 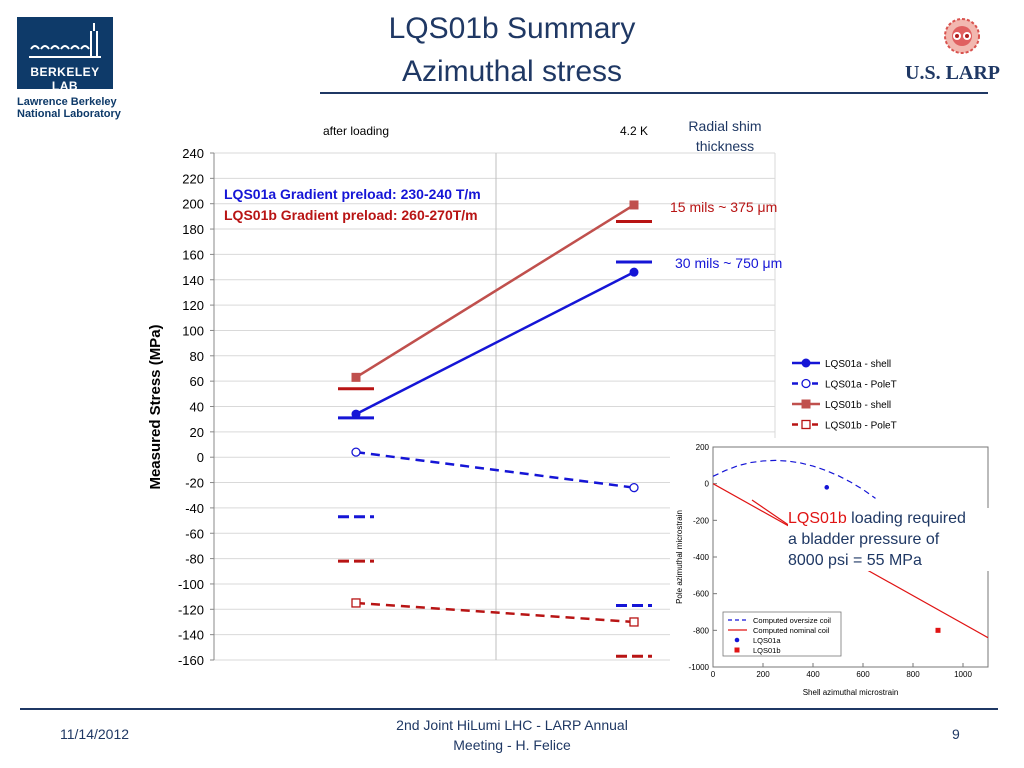 What do you see at coordinates (191, 609) in the screenshot?
I see `y-tick-label: -120` at bounding box center [191, 609].